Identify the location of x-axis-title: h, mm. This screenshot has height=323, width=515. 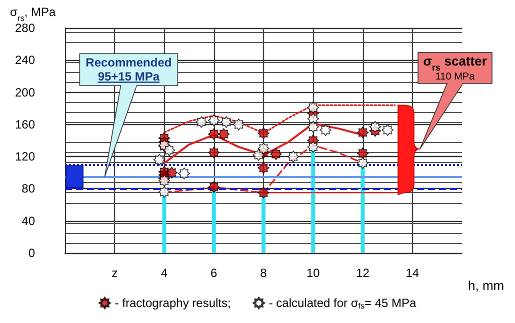
(486, 285).